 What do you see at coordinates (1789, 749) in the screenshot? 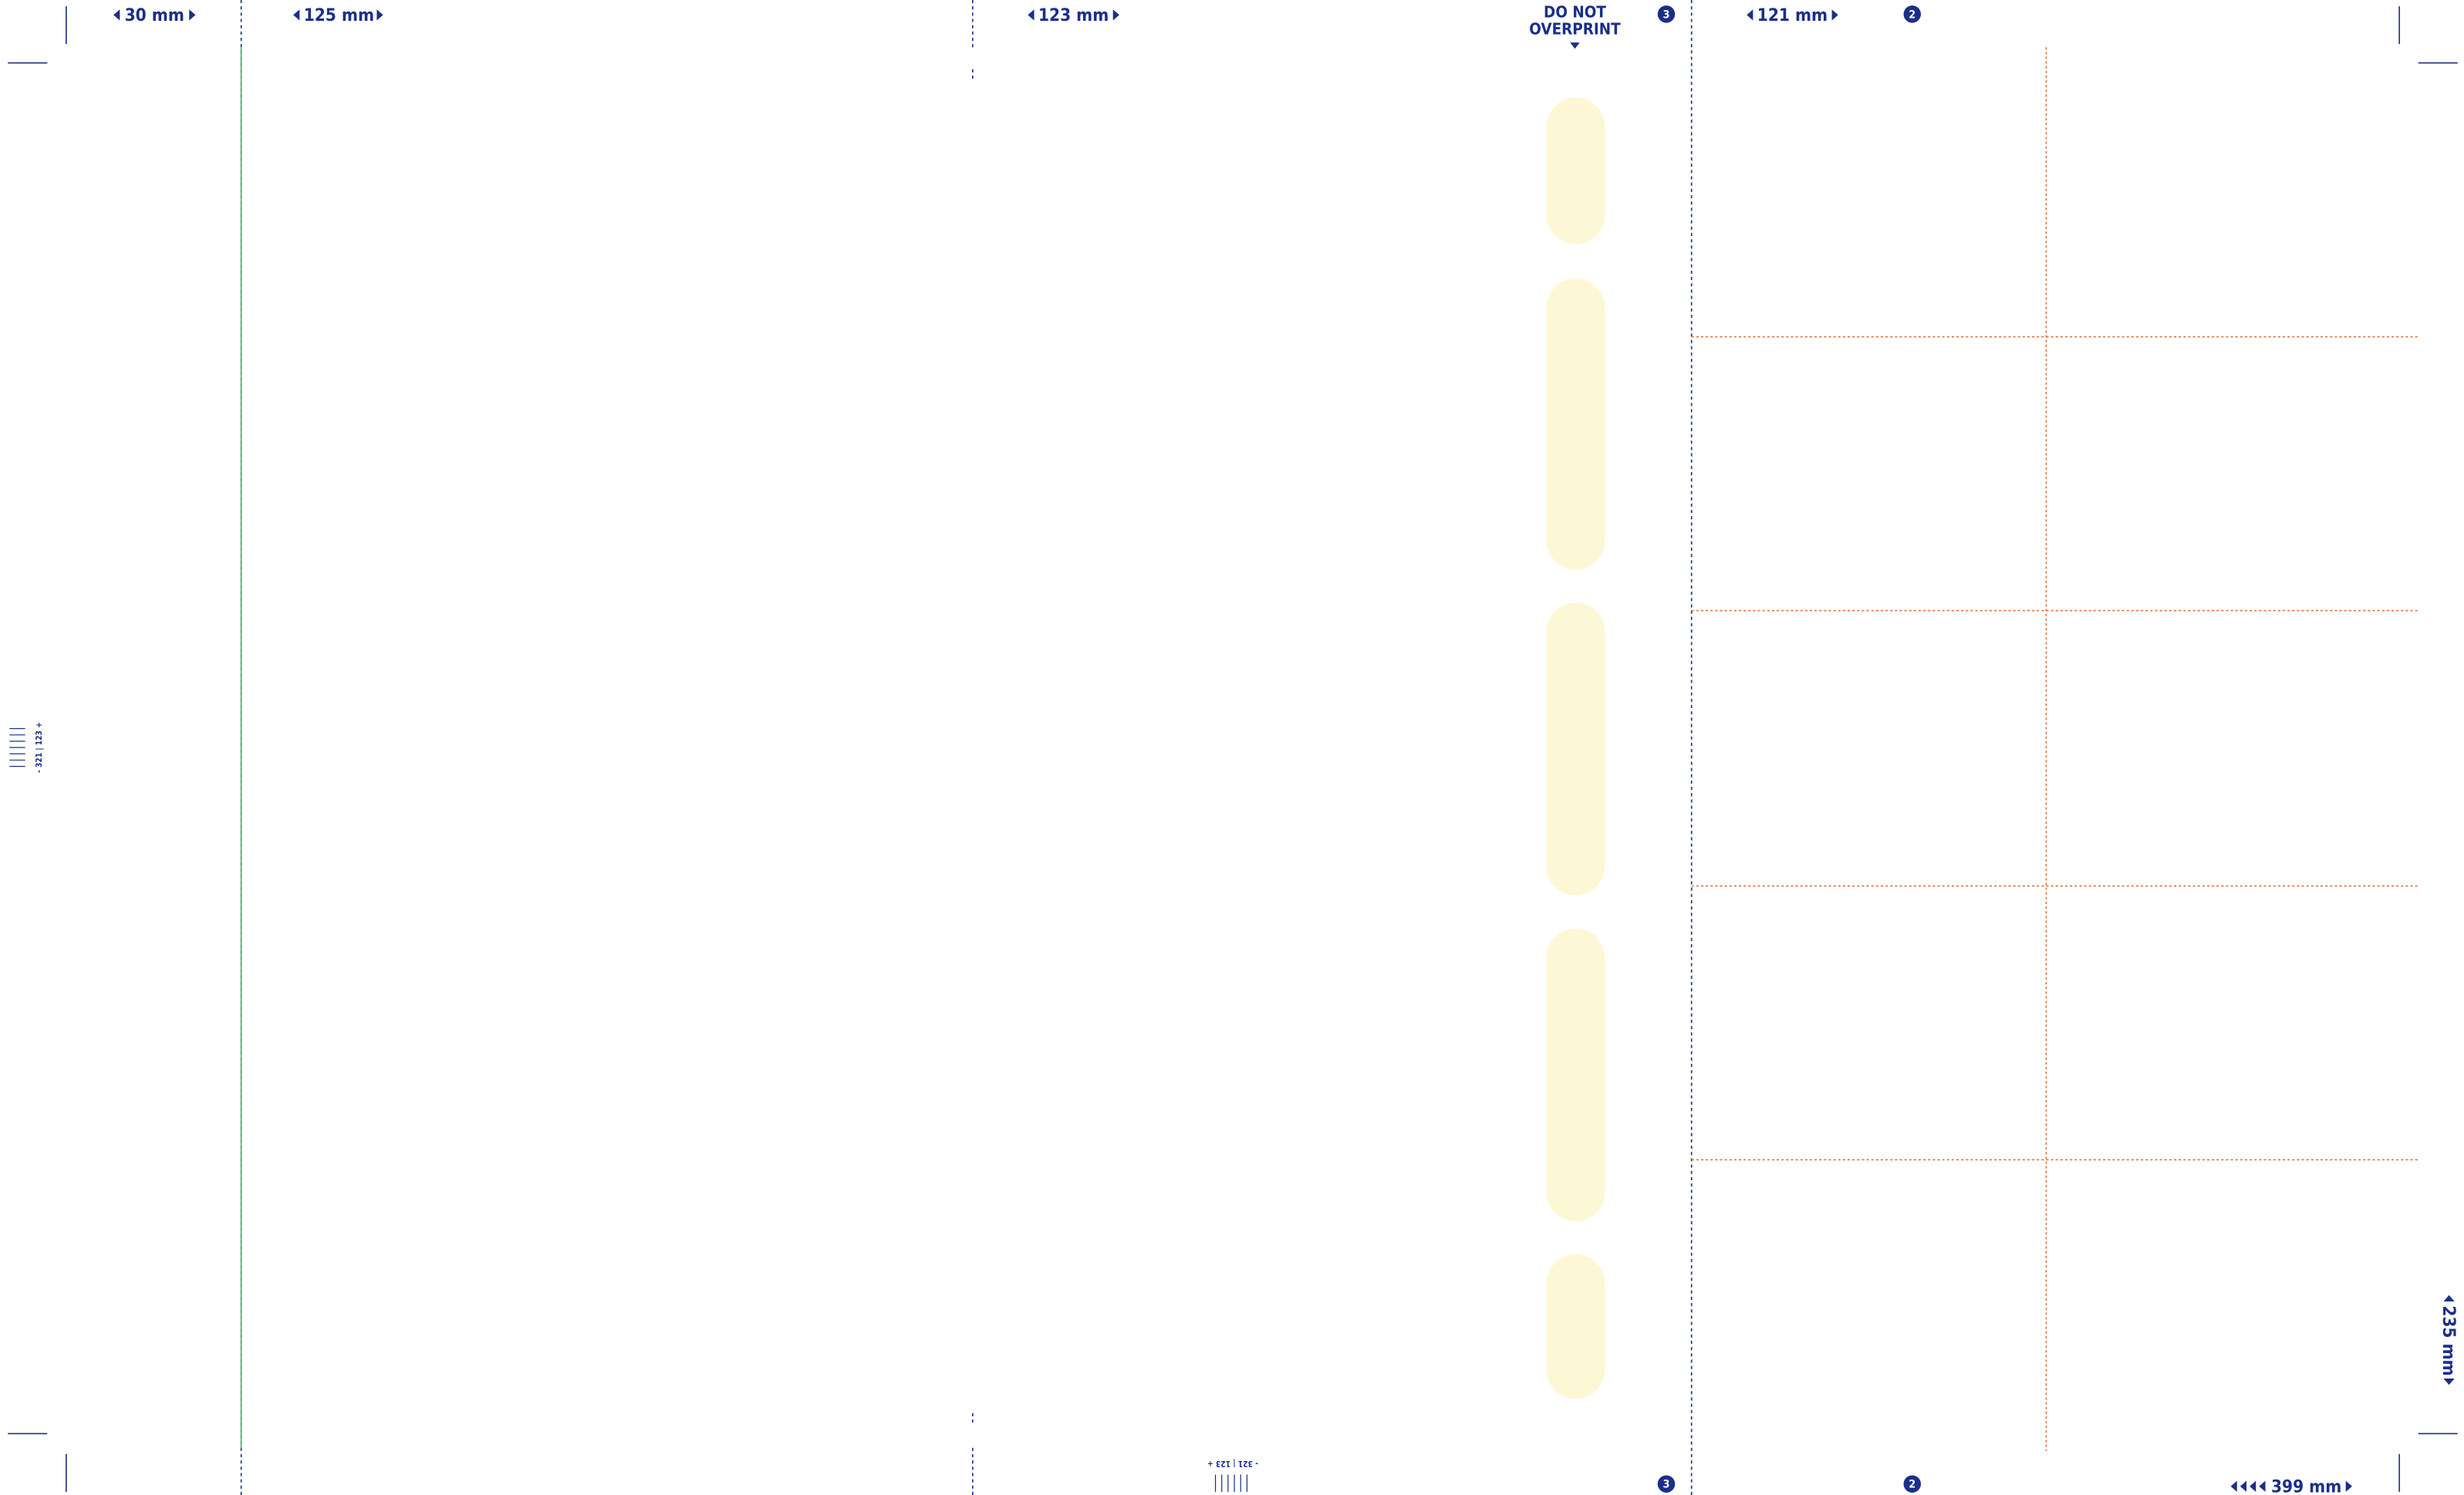
I see `panel-badges` at bounding box center [1789, 749].